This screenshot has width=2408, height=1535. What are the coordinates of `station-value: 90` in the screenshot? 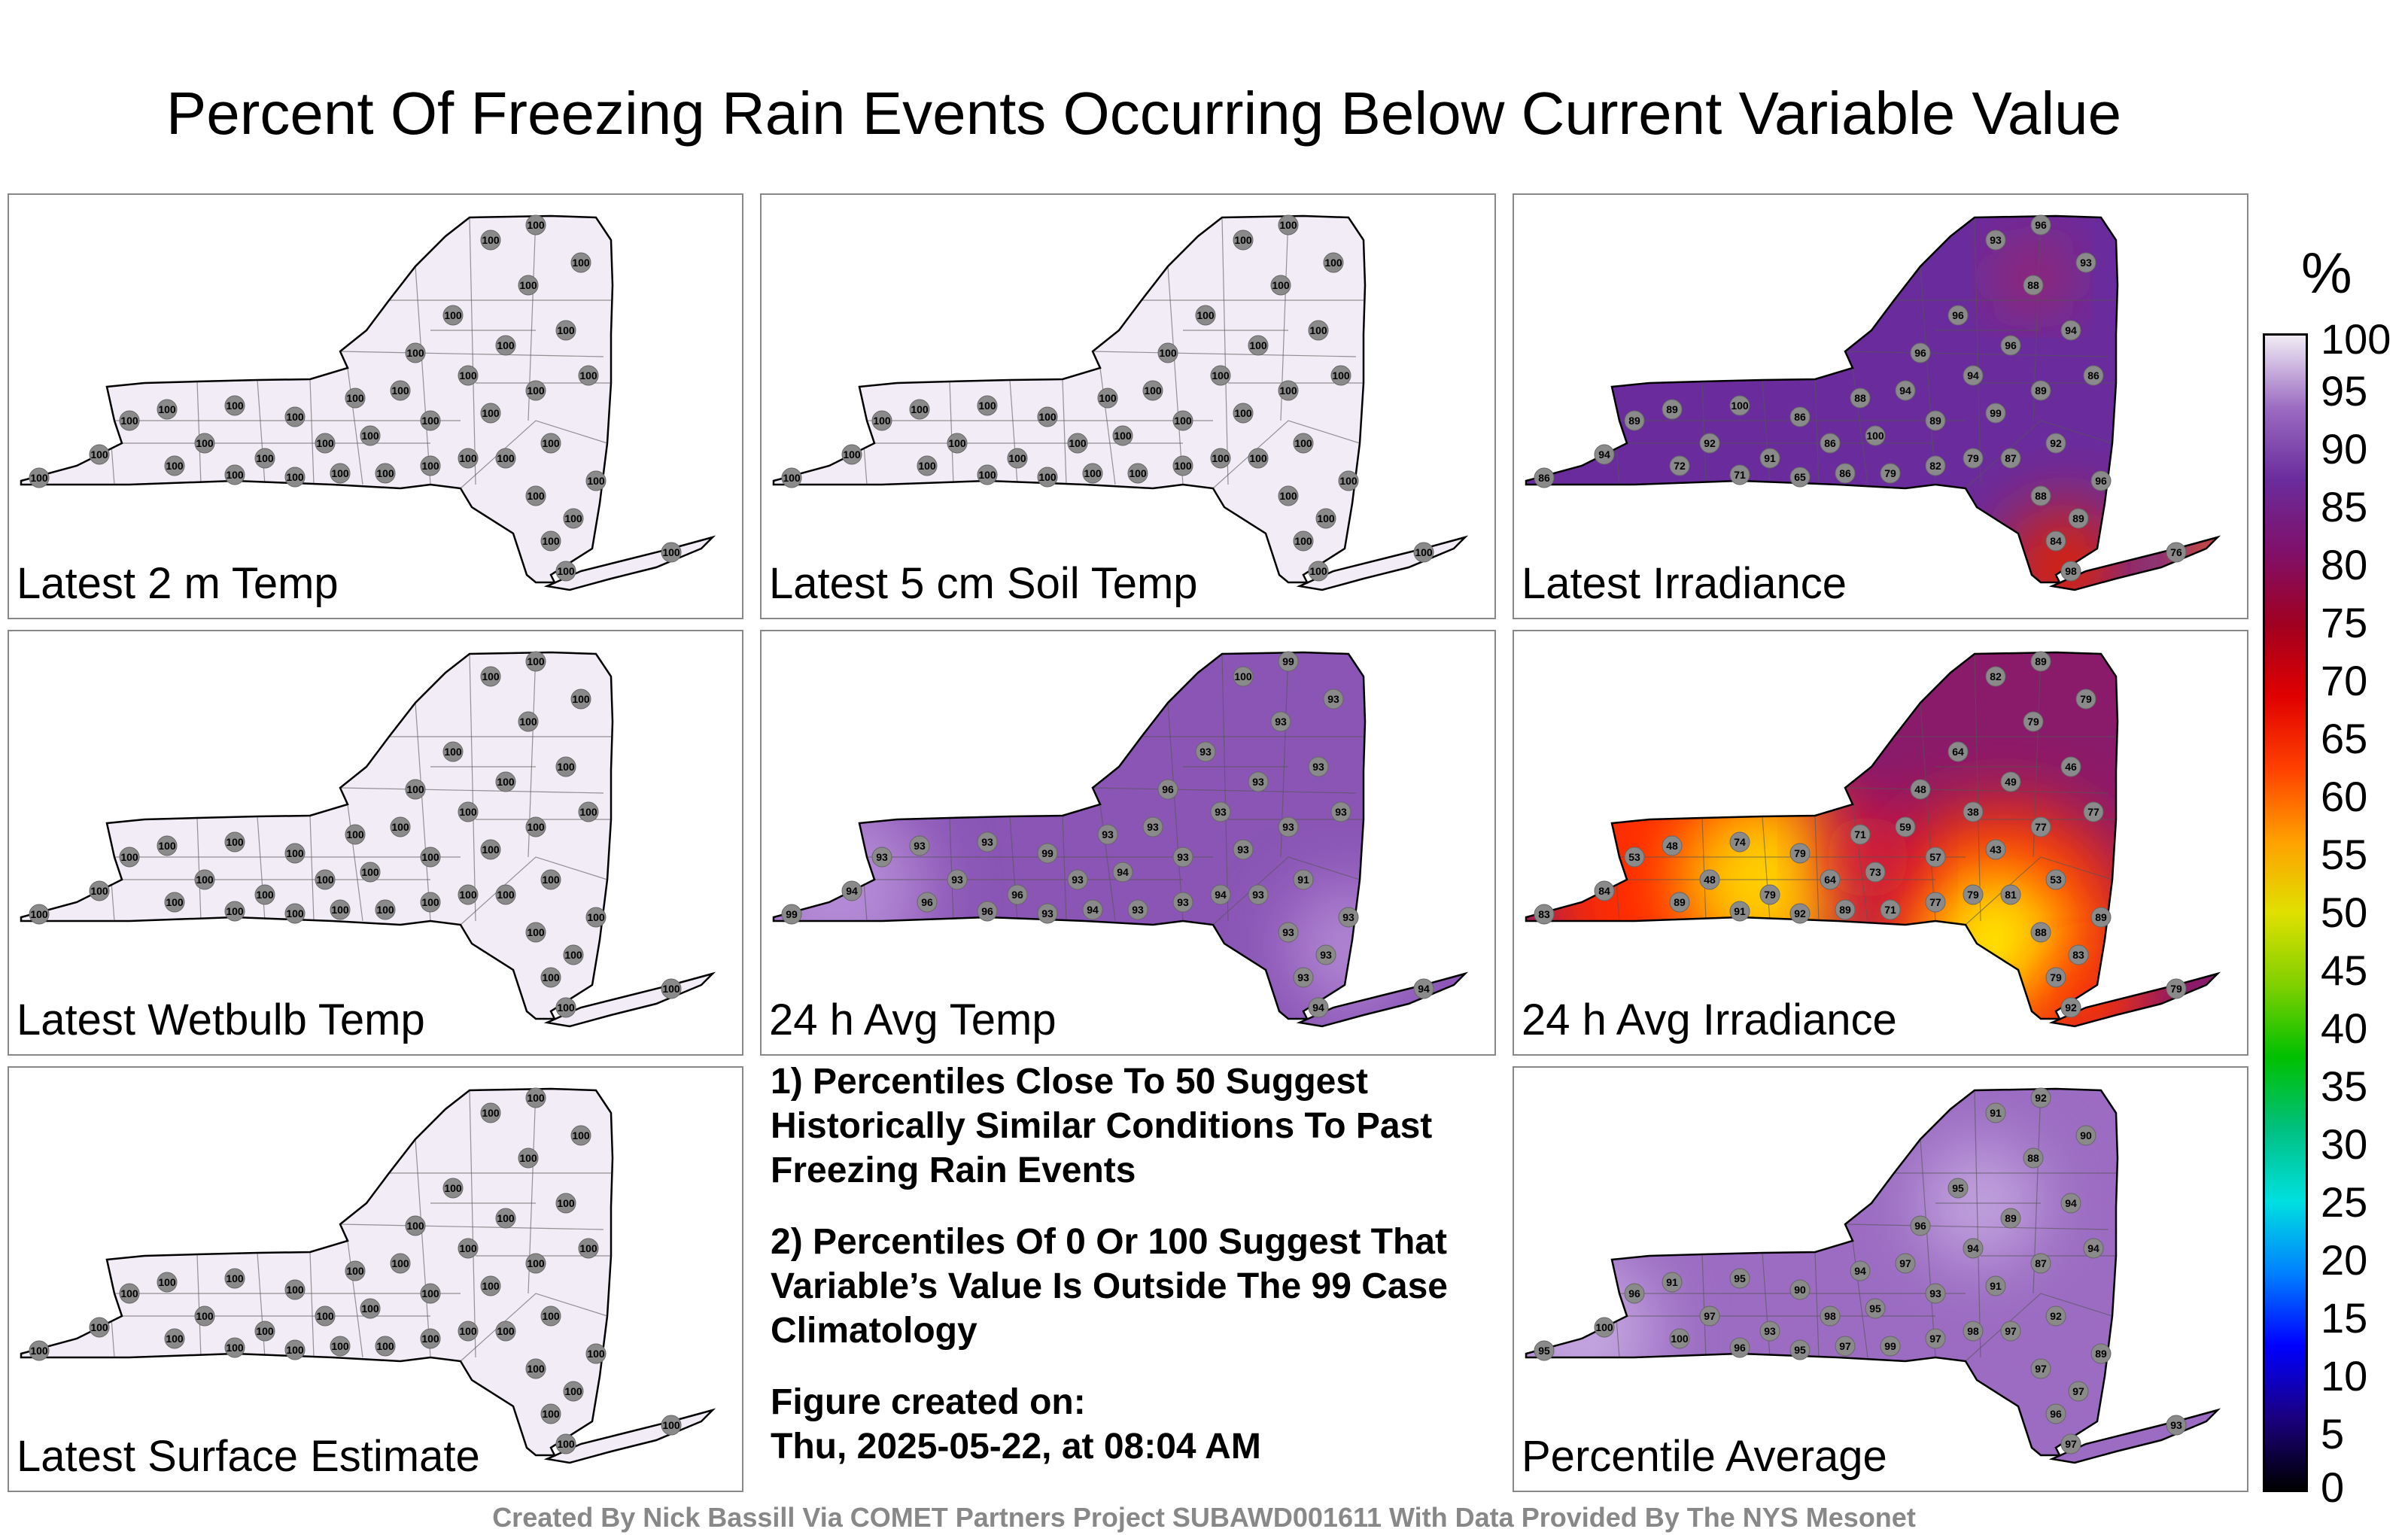 It's located at (2086, 1135).